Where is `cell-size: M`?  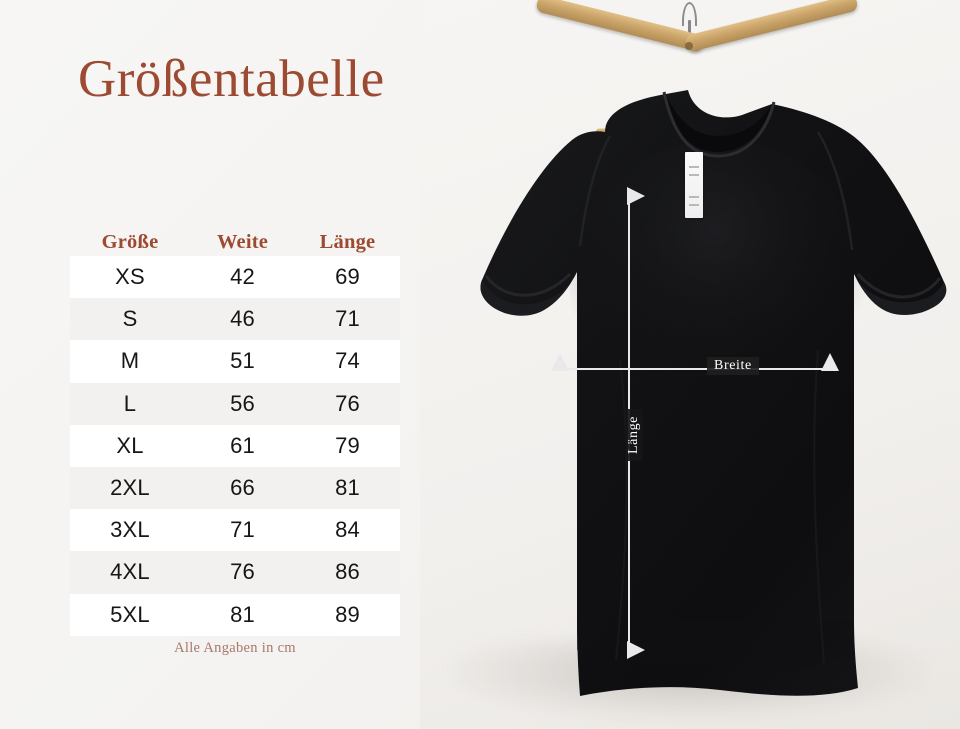 cell-size: M is located at coordinates (130, 361).